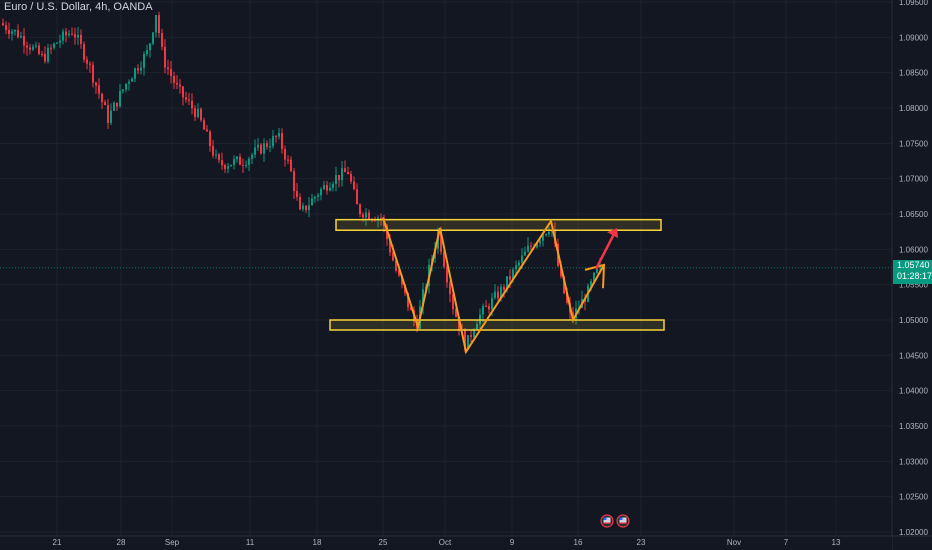  Describe the element at coordinates (78, 7) in the screenshot. I see `symbol-title: Euro / U.S. Dollar, 4h, OANDA` at that location.